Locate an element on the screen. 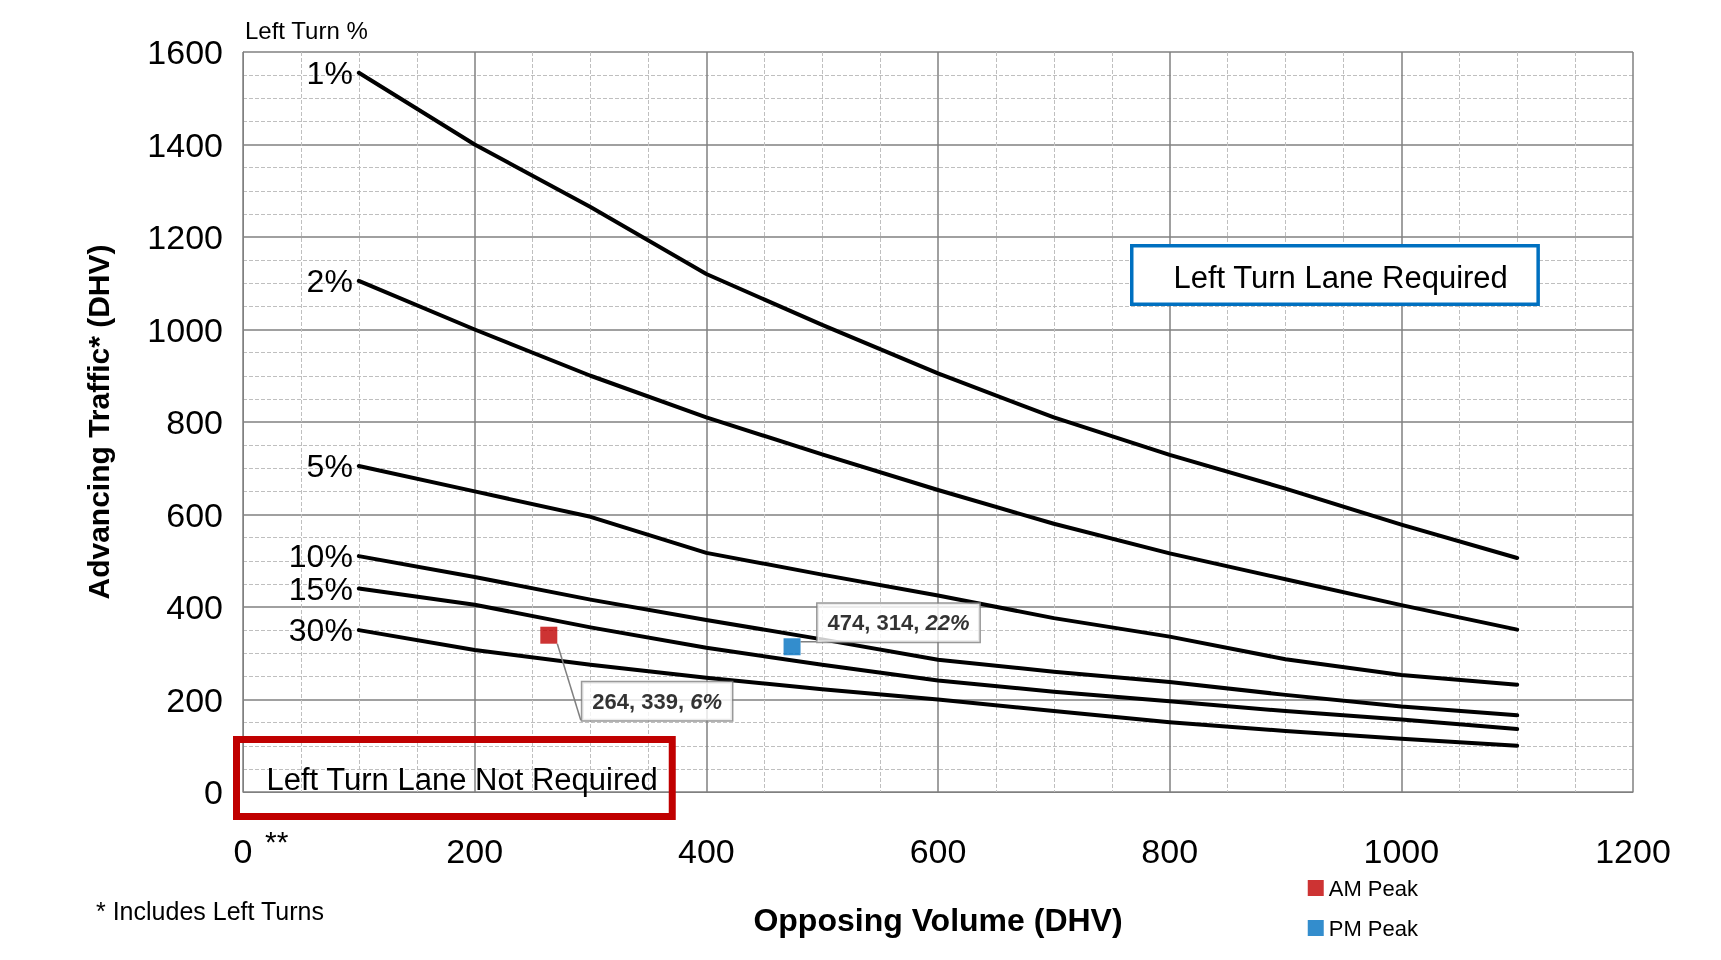  annotation: Left Turn Lane Not Required is located at coordinates (462, 779).